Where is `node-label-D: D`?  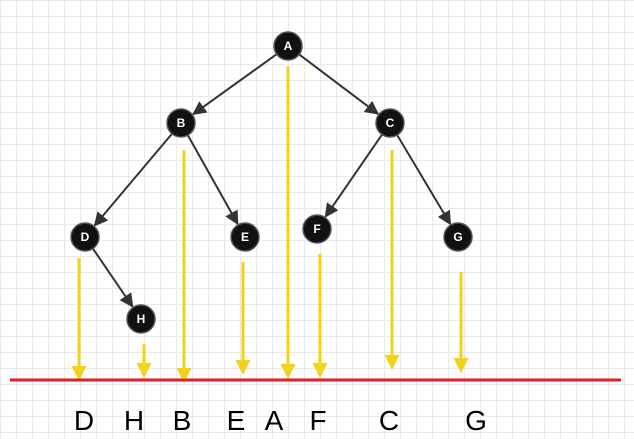 node-label-D: D is located at coordinates (85, 237).